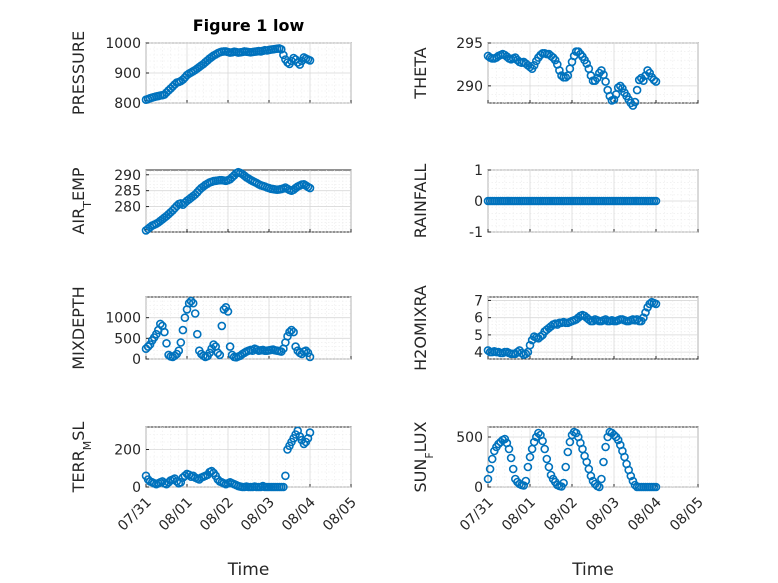 This screenshot has width=778, height=583. I want to click on subplot-4: -1 0 1 RAINFALL, so click(555, 202).